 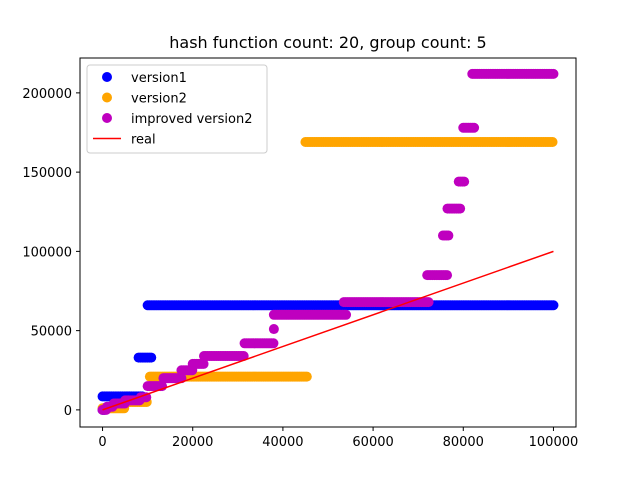 I want to click on legend: version1 version2 improved version2 real, so click(x=177, y=109).